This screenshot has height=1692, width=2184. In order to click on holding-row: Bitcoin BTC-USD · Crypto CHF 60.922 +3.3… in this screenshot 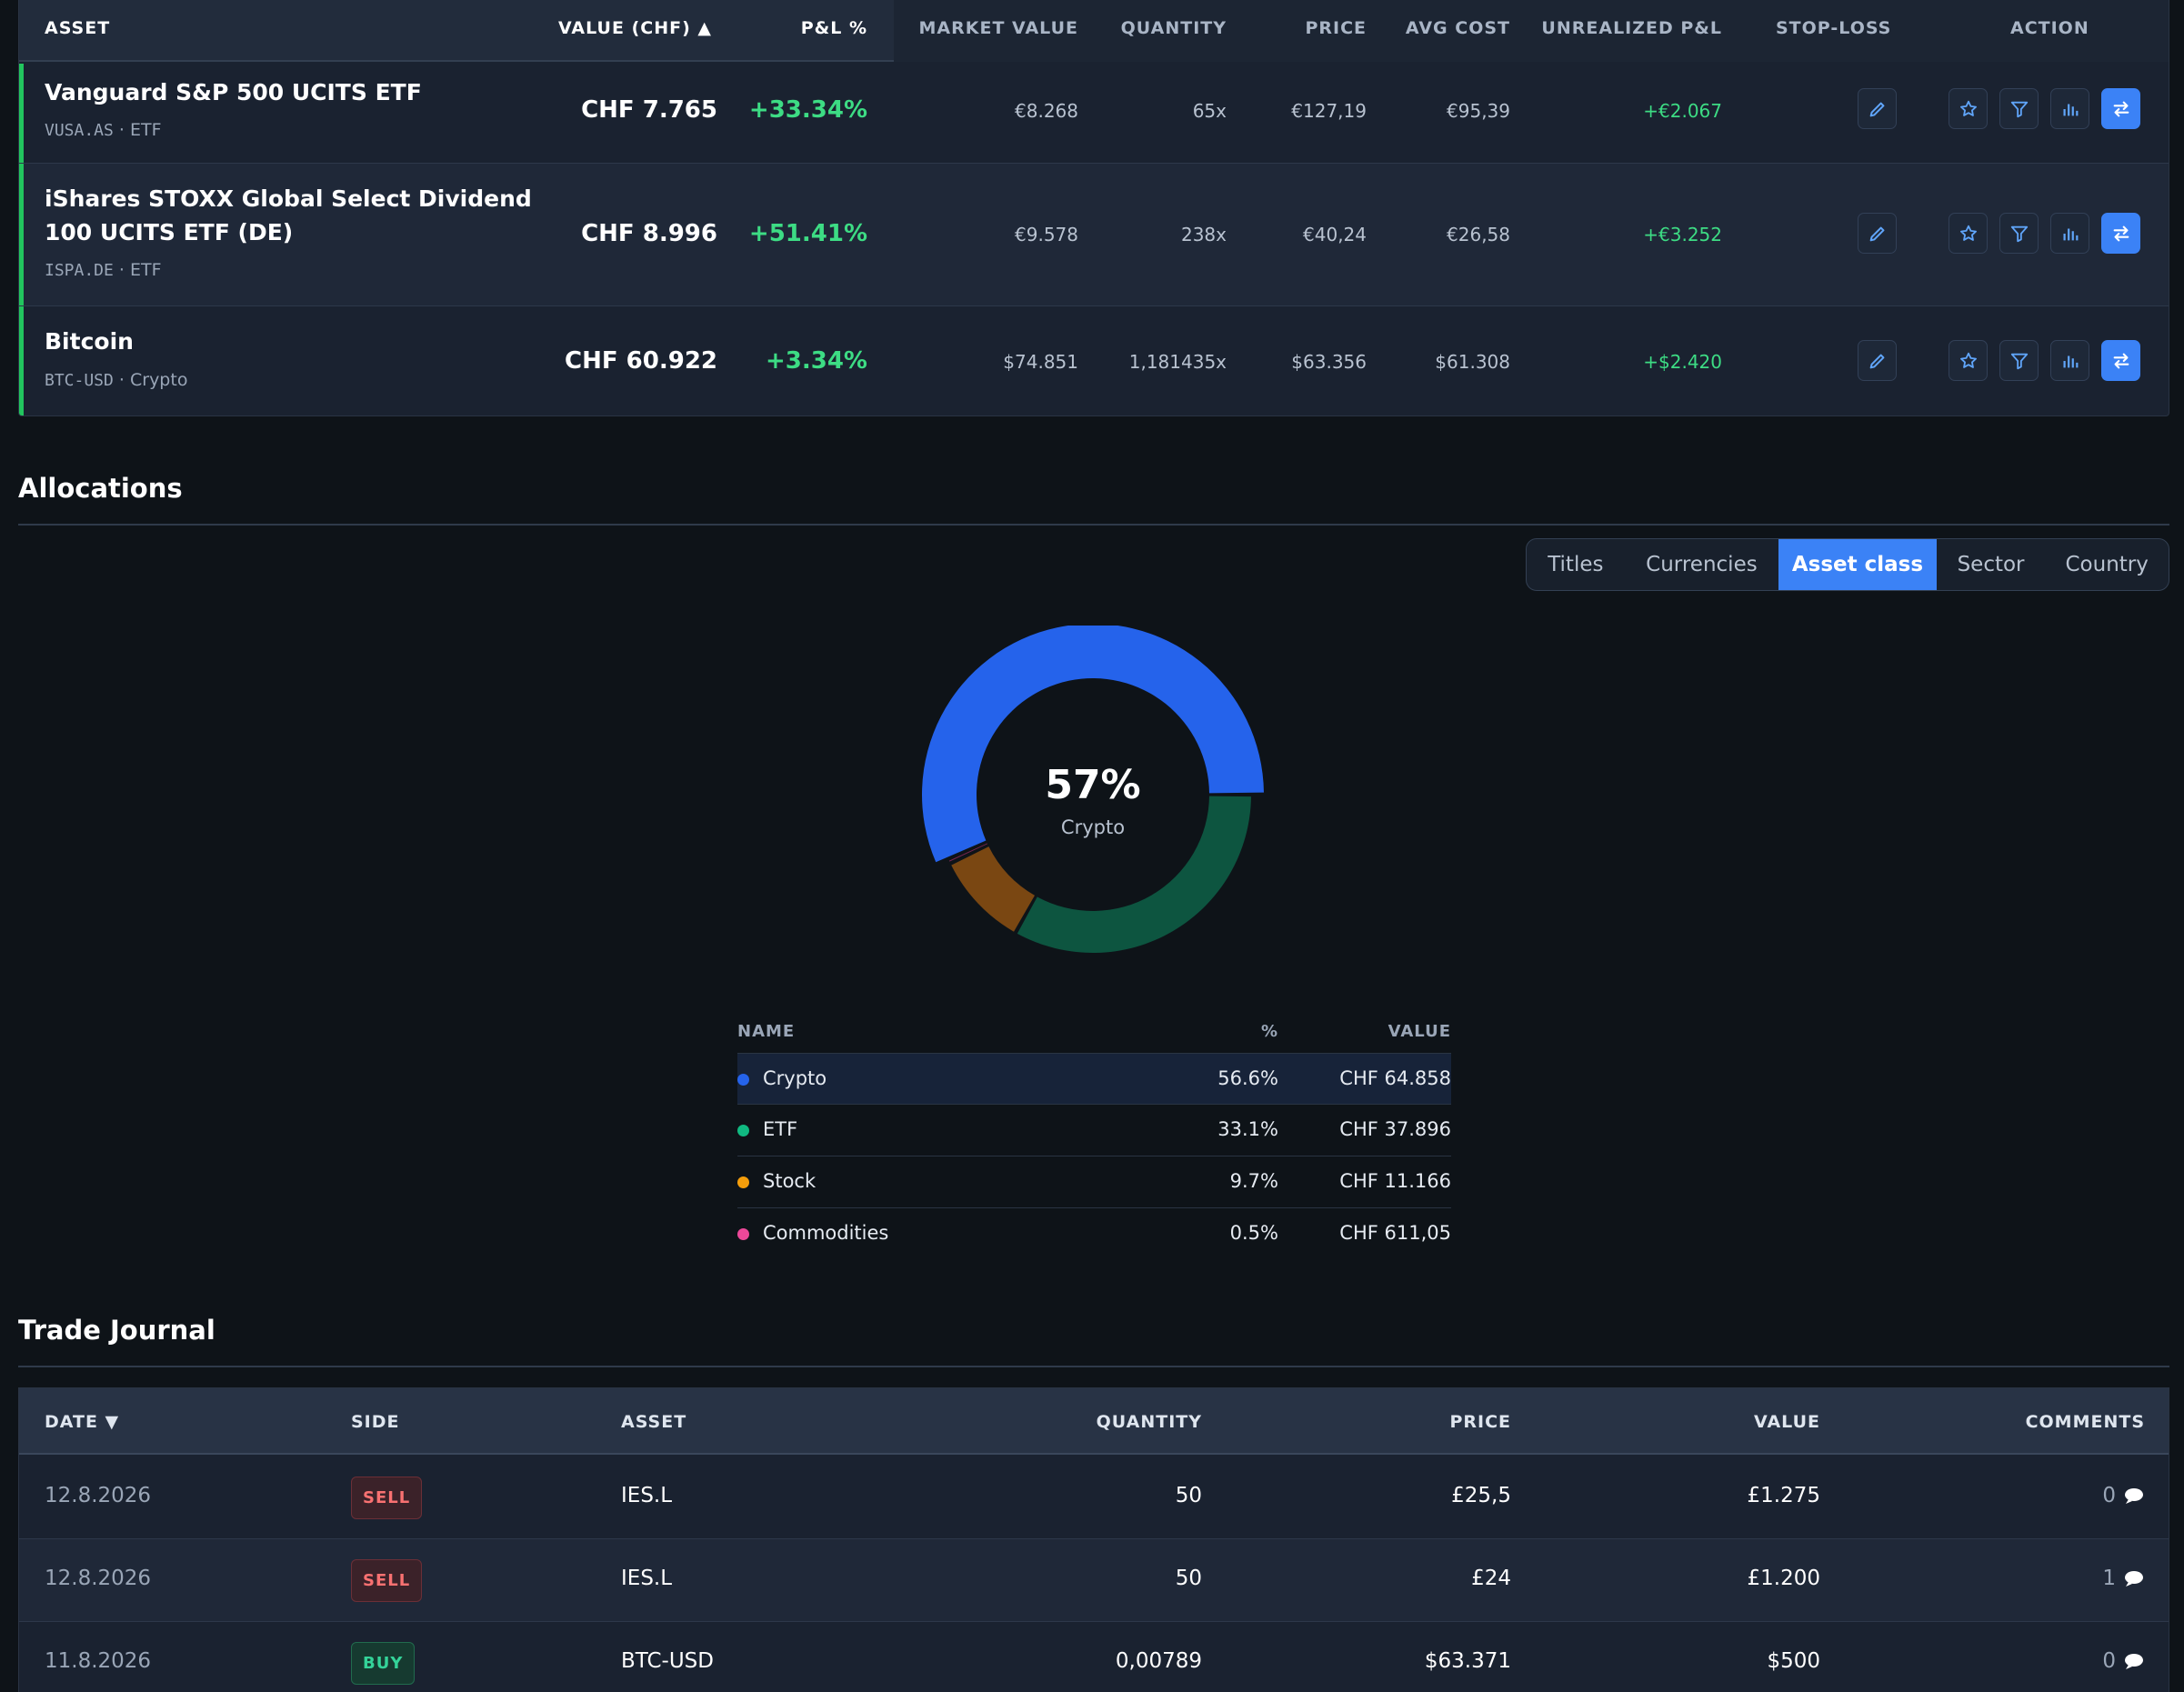, I will do `click(1094, 360)`.